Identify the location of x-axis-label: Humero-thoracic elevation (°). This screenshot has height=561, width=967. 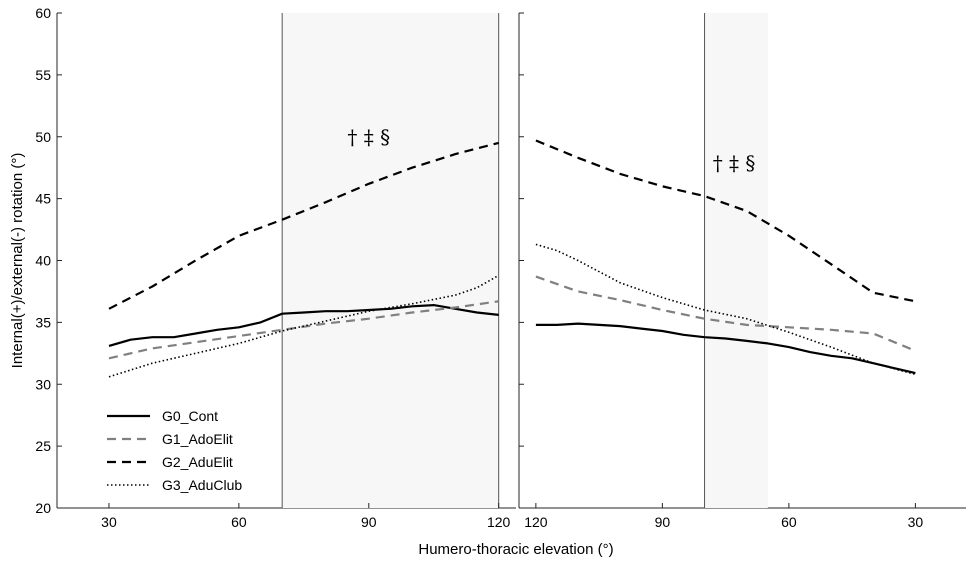
(515, 549).